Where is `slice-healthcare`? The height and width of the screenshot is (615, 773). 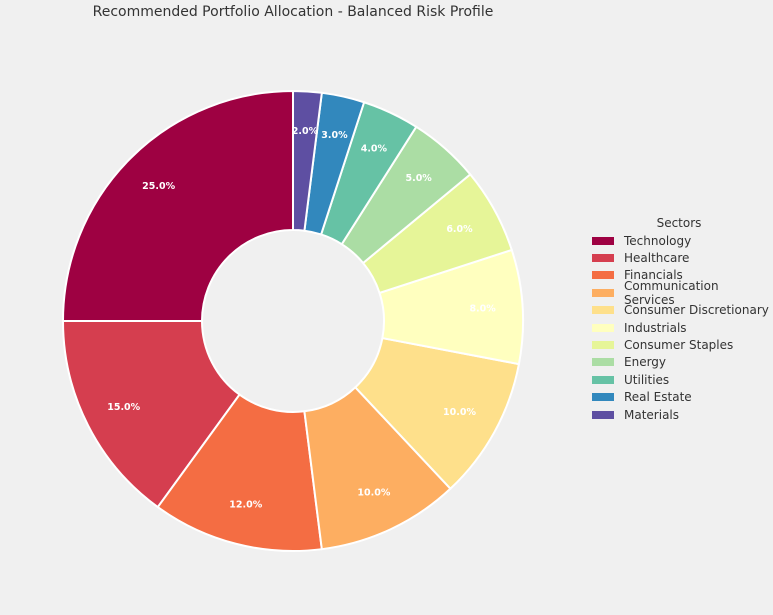 slice-healthcare is located at coordinates (151, 414).